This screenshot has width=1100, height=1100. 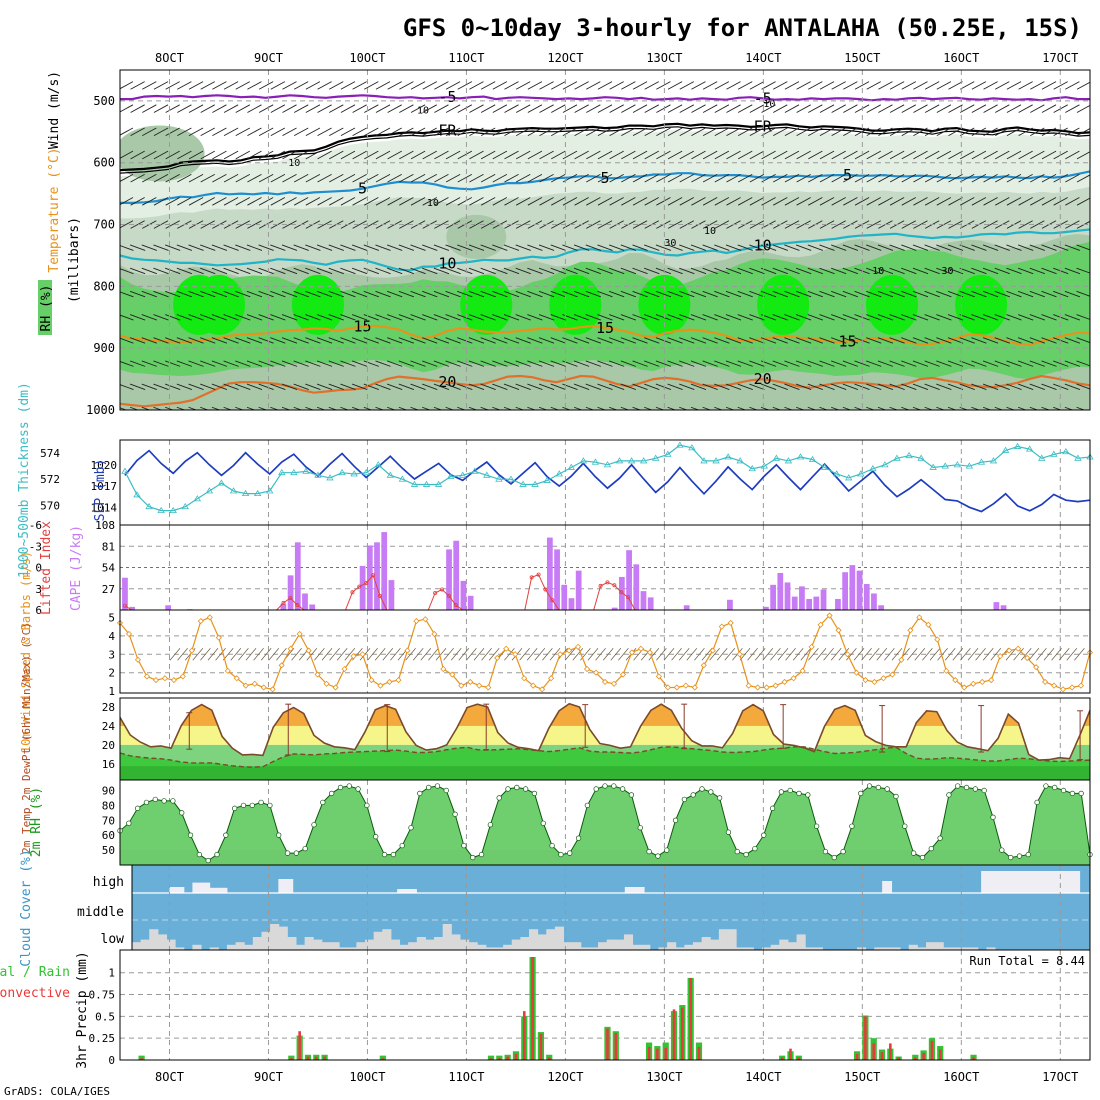 What do you see at coordinates (104, 101) in the screenshot?
I see `pressure-tick: 500` at bounding box center [104, 101].